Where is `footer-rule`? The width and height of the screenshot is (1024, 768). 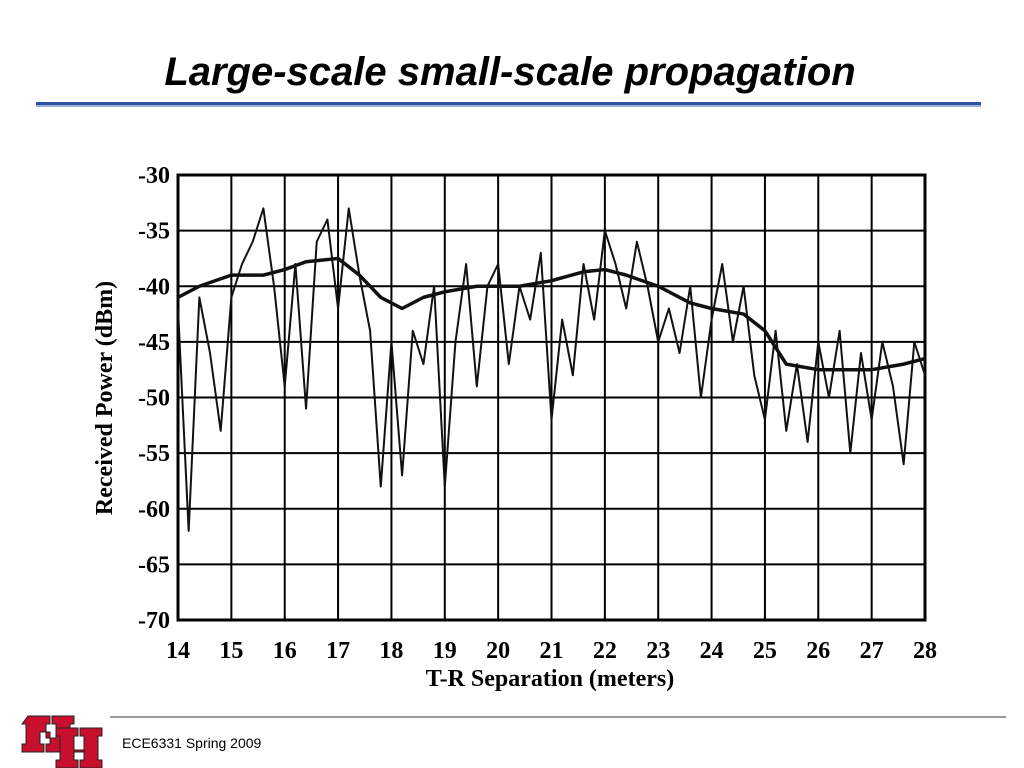
footer-rule is located at coordinates (558, 717).